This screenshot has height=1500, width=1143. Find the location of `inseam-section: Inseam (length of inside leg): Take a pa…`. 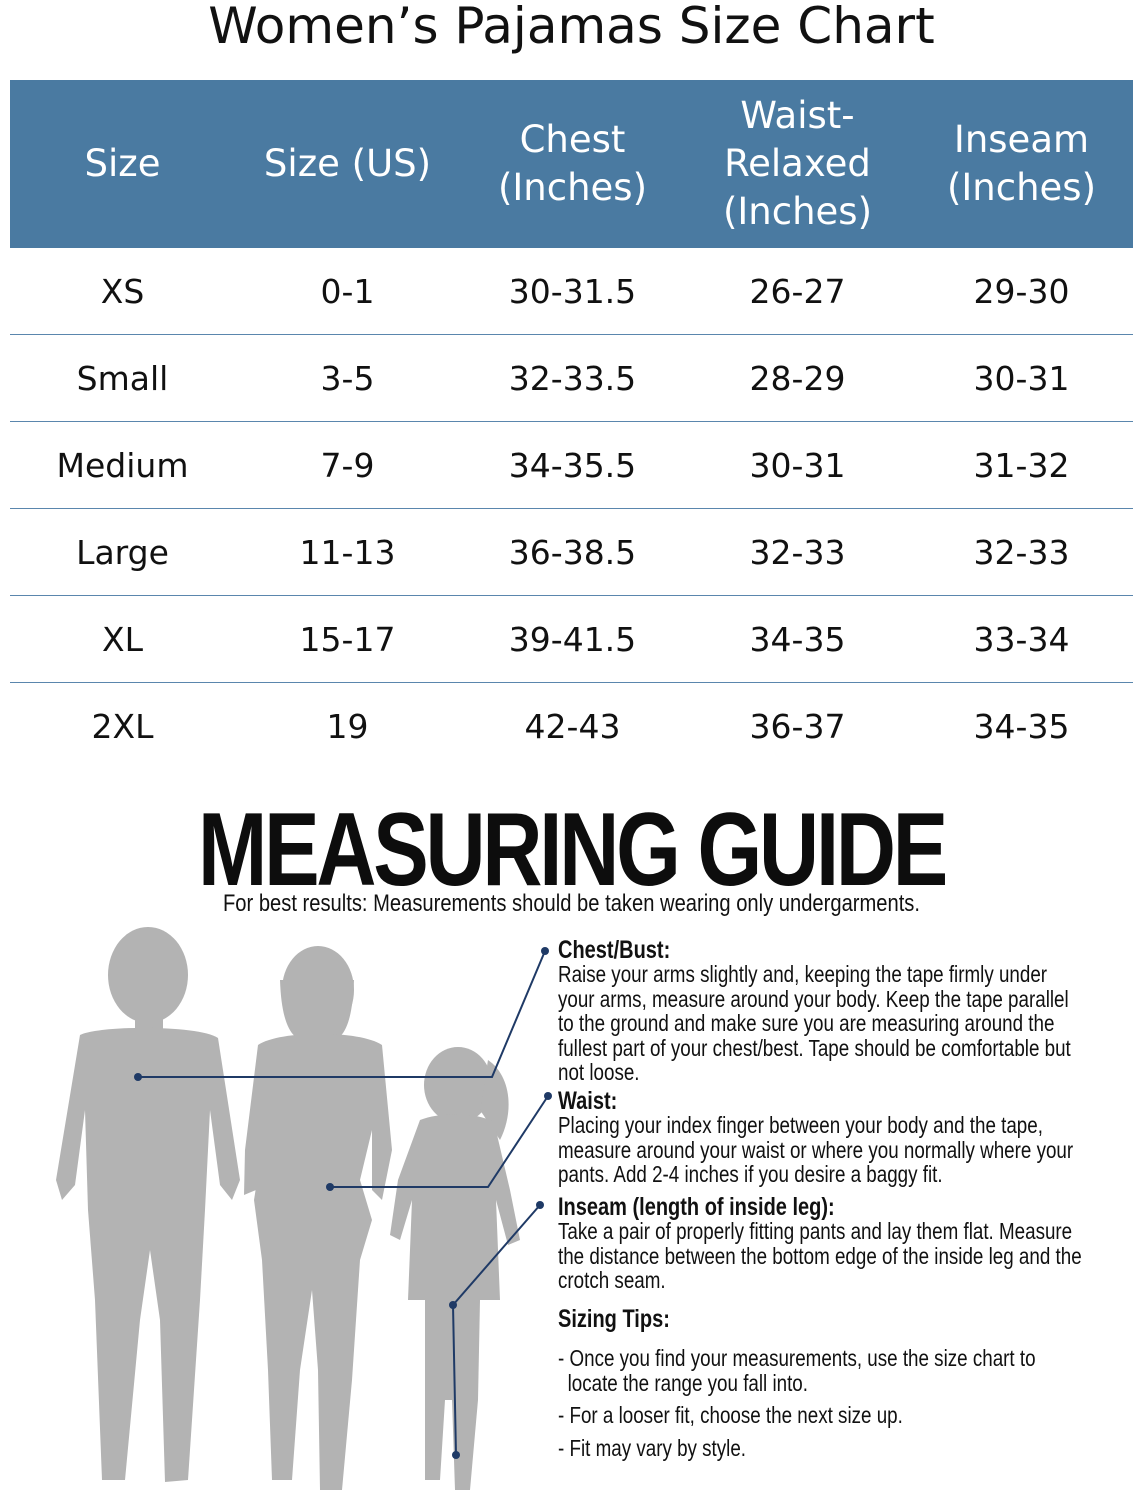

inseam-section: Inseam (length of inside leg): Take a pa… is located at coordinates (820, 1243).